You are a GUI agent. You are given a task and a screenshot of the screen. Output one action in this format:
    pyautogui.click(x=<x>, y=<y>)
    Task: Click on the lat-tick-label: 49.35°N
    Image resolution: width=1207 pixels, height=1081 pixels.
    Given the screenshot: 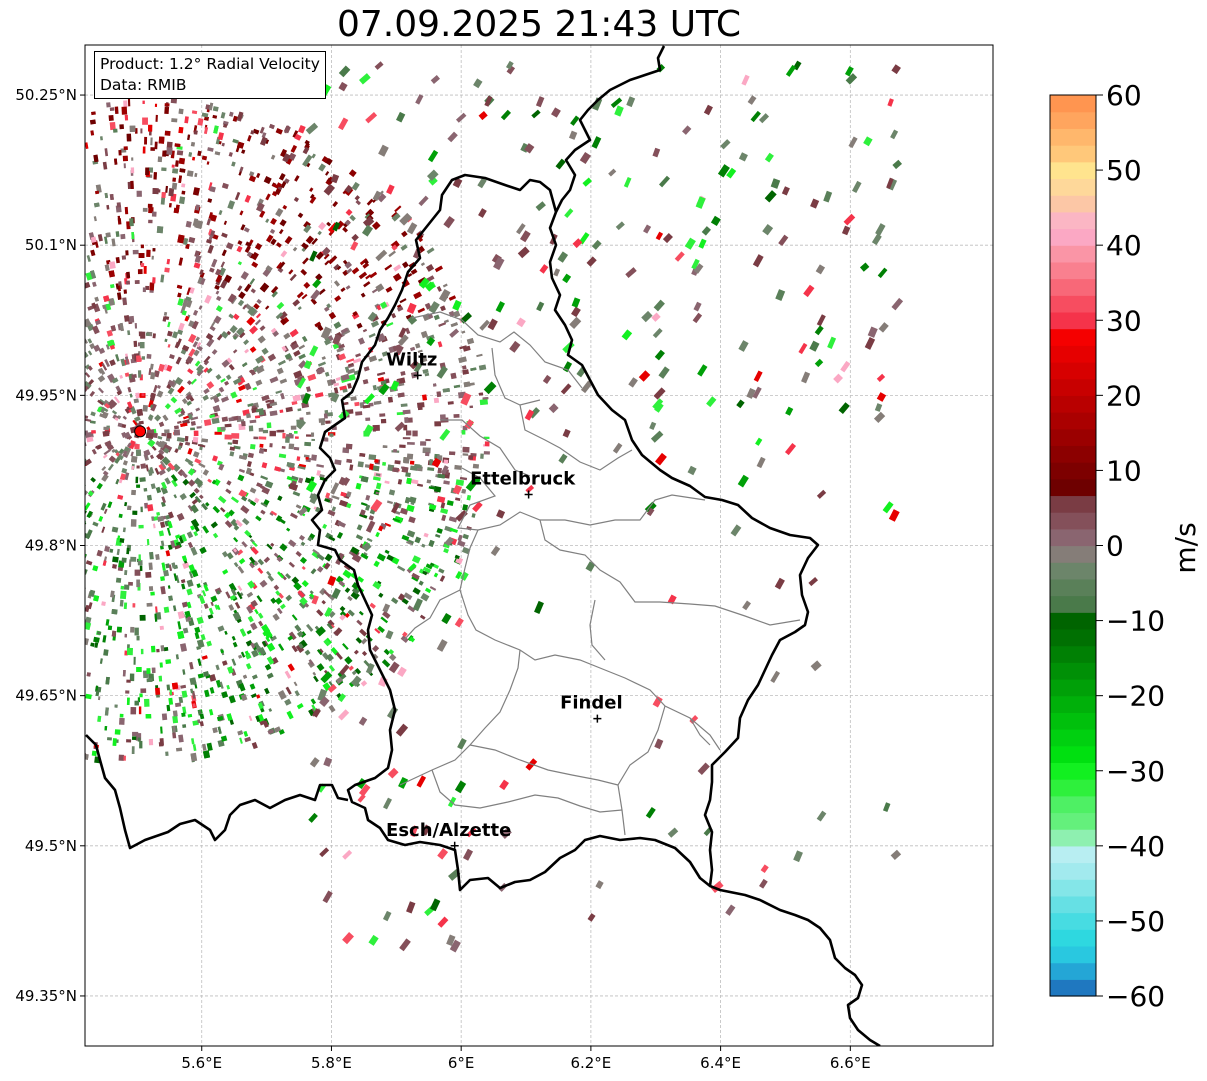 What is the action you would take?
    pyautogui.click(x=46, y=996)
    